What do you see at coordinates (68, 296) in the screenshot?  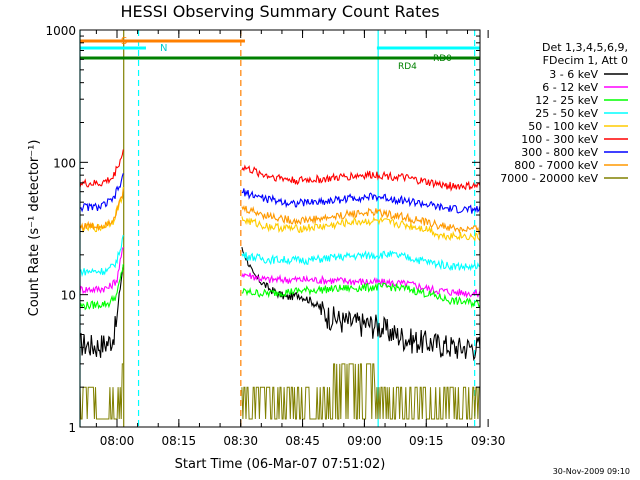 I see `y-tick-label: 10` at bounding box center [68, 296].